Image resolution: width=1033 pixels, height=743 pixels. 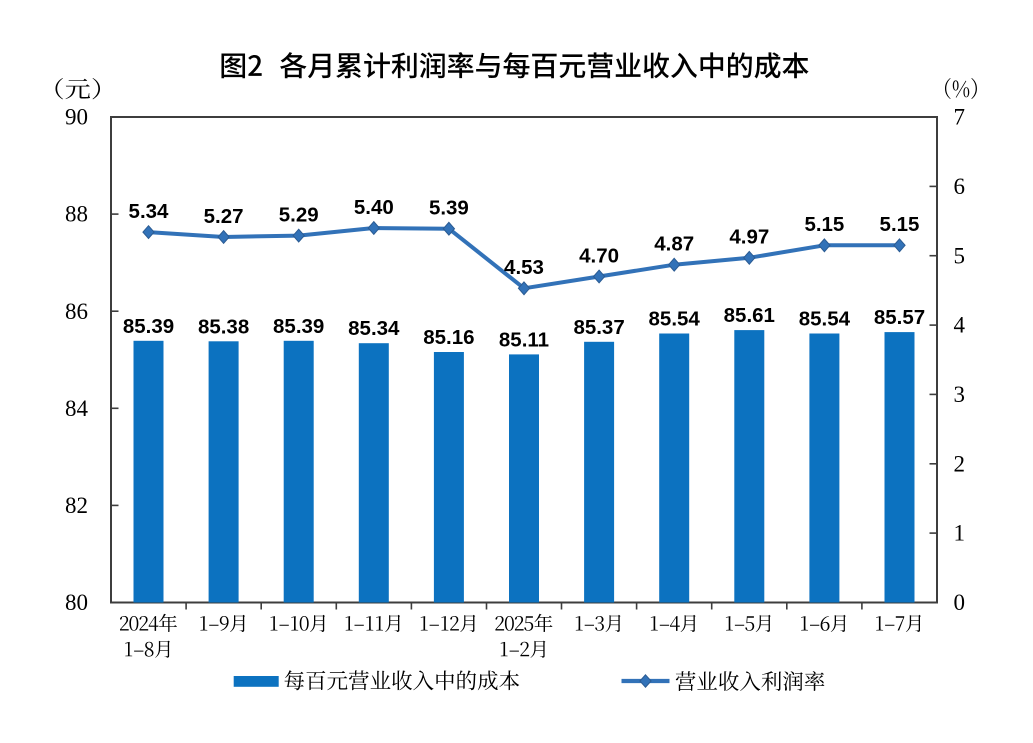 I want to click on svg-text: 5.39, so click(x=449, y=208).